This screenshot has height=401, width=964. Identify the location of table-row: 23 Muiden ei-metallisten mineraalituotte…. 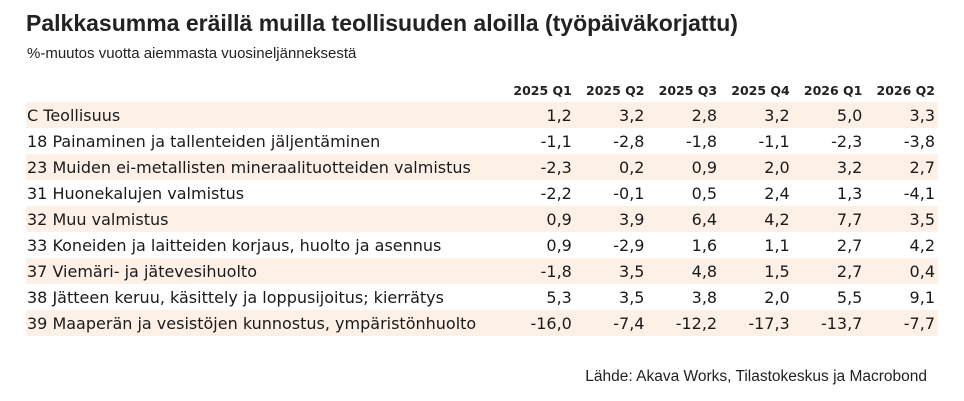
(482, 167).